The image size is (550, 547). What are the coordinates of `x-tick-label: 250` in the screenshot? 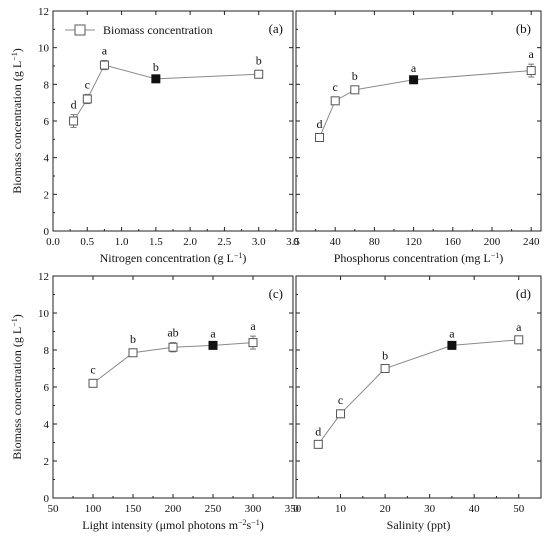 It's located at (213, 509).